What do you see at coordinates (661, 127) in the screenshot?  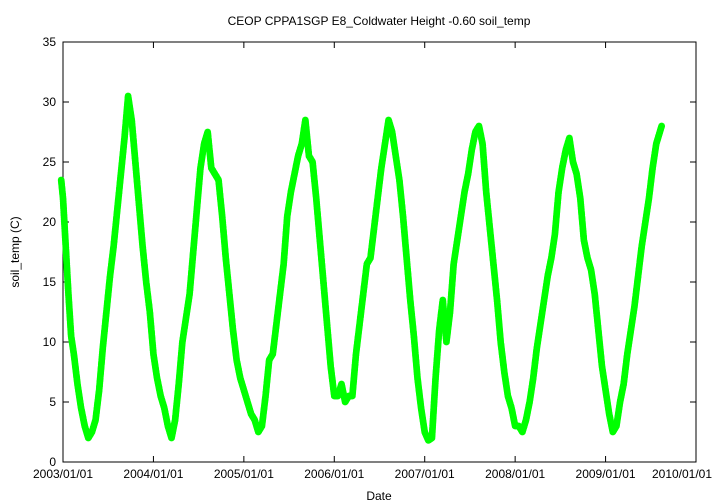 I see `data-point-interp` at bounding box center [661, 127].